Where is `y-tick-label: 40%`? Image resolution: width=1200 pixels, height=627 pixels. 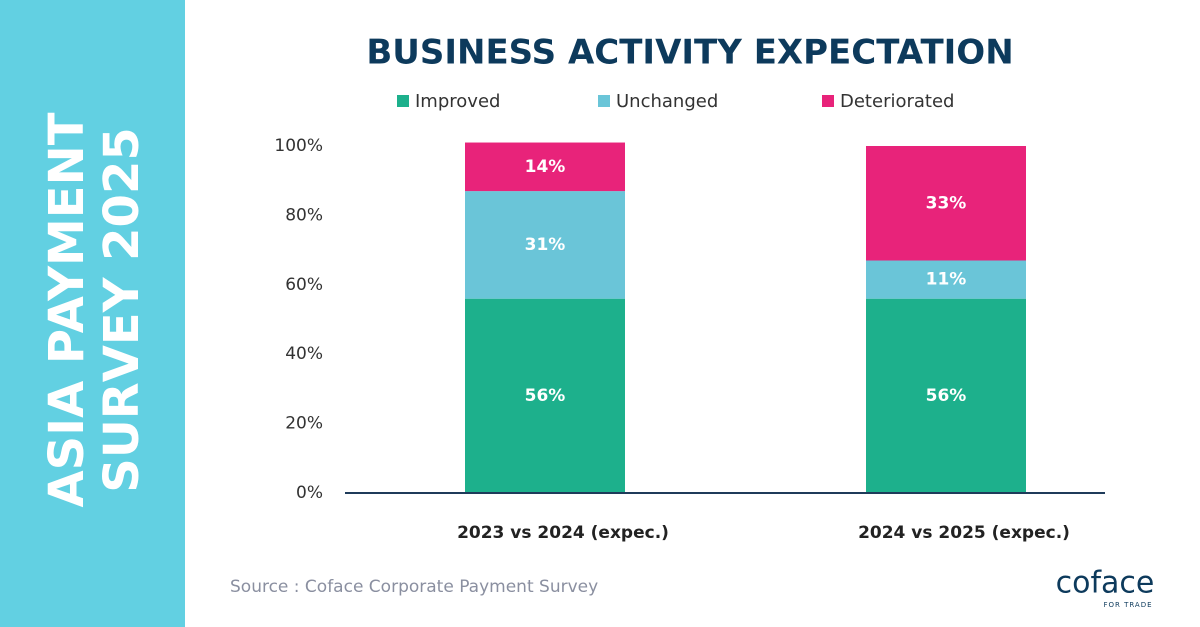 y-tick-label: 40% is located at coordinates (304, 354).